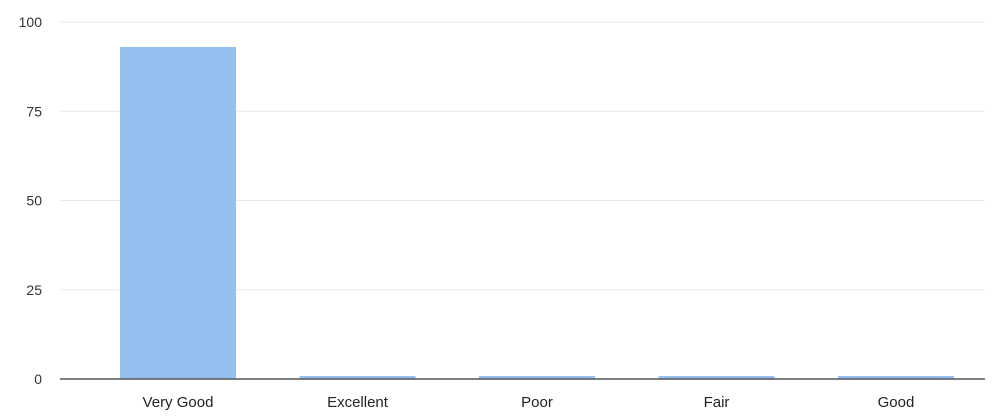 This screenshot has width=1004, height=418. What do you see at coordinates (178, 213) in the screenshot?
I see `bar-very-good` at bounding box center [178, 213].